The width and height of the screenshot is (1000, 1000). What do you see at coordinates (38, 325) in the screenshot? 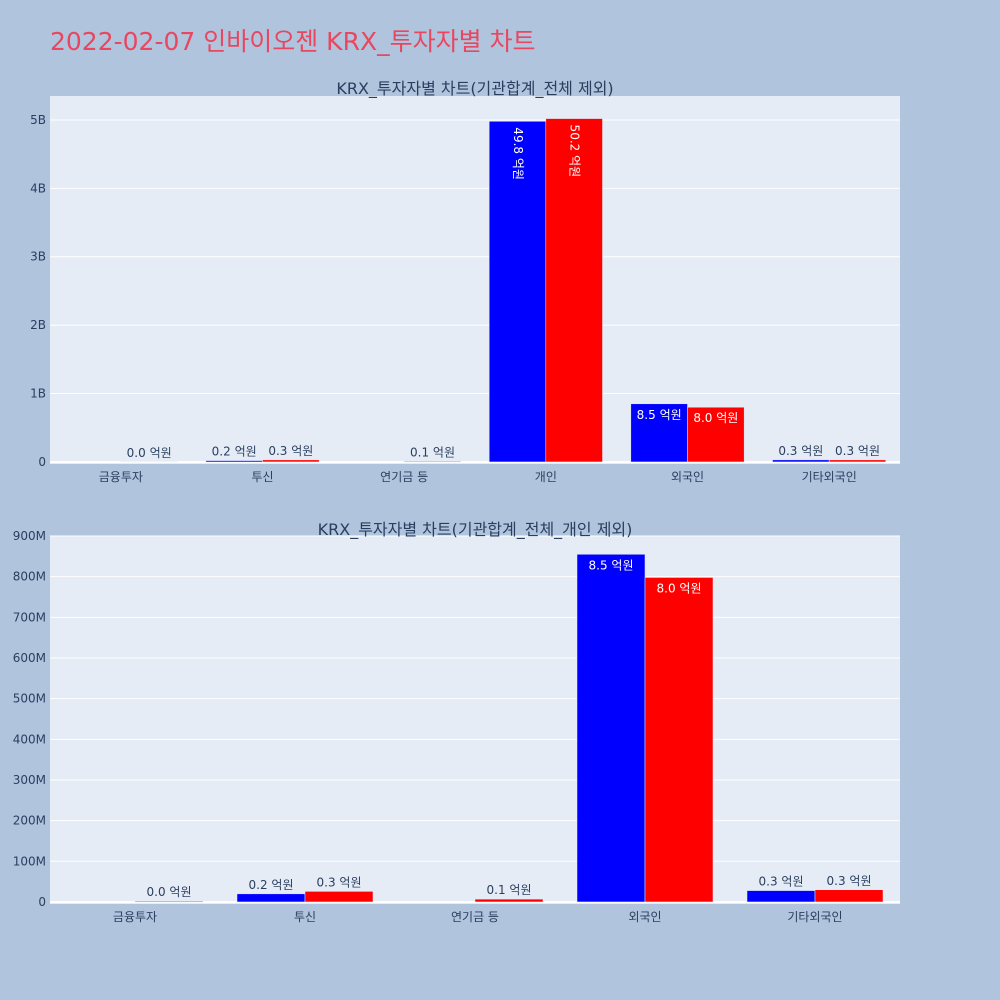
I see `y-tick-label: 2B` at bounding box center [38, 325].